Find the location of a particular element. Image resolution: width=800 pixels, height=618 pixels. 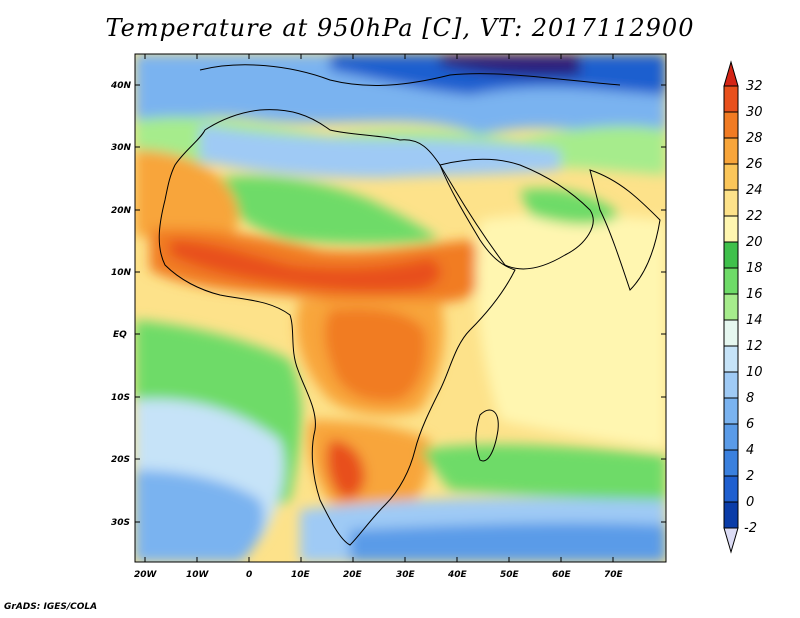

colorbar-label-20: 20 is located at coordinates (754, 242).